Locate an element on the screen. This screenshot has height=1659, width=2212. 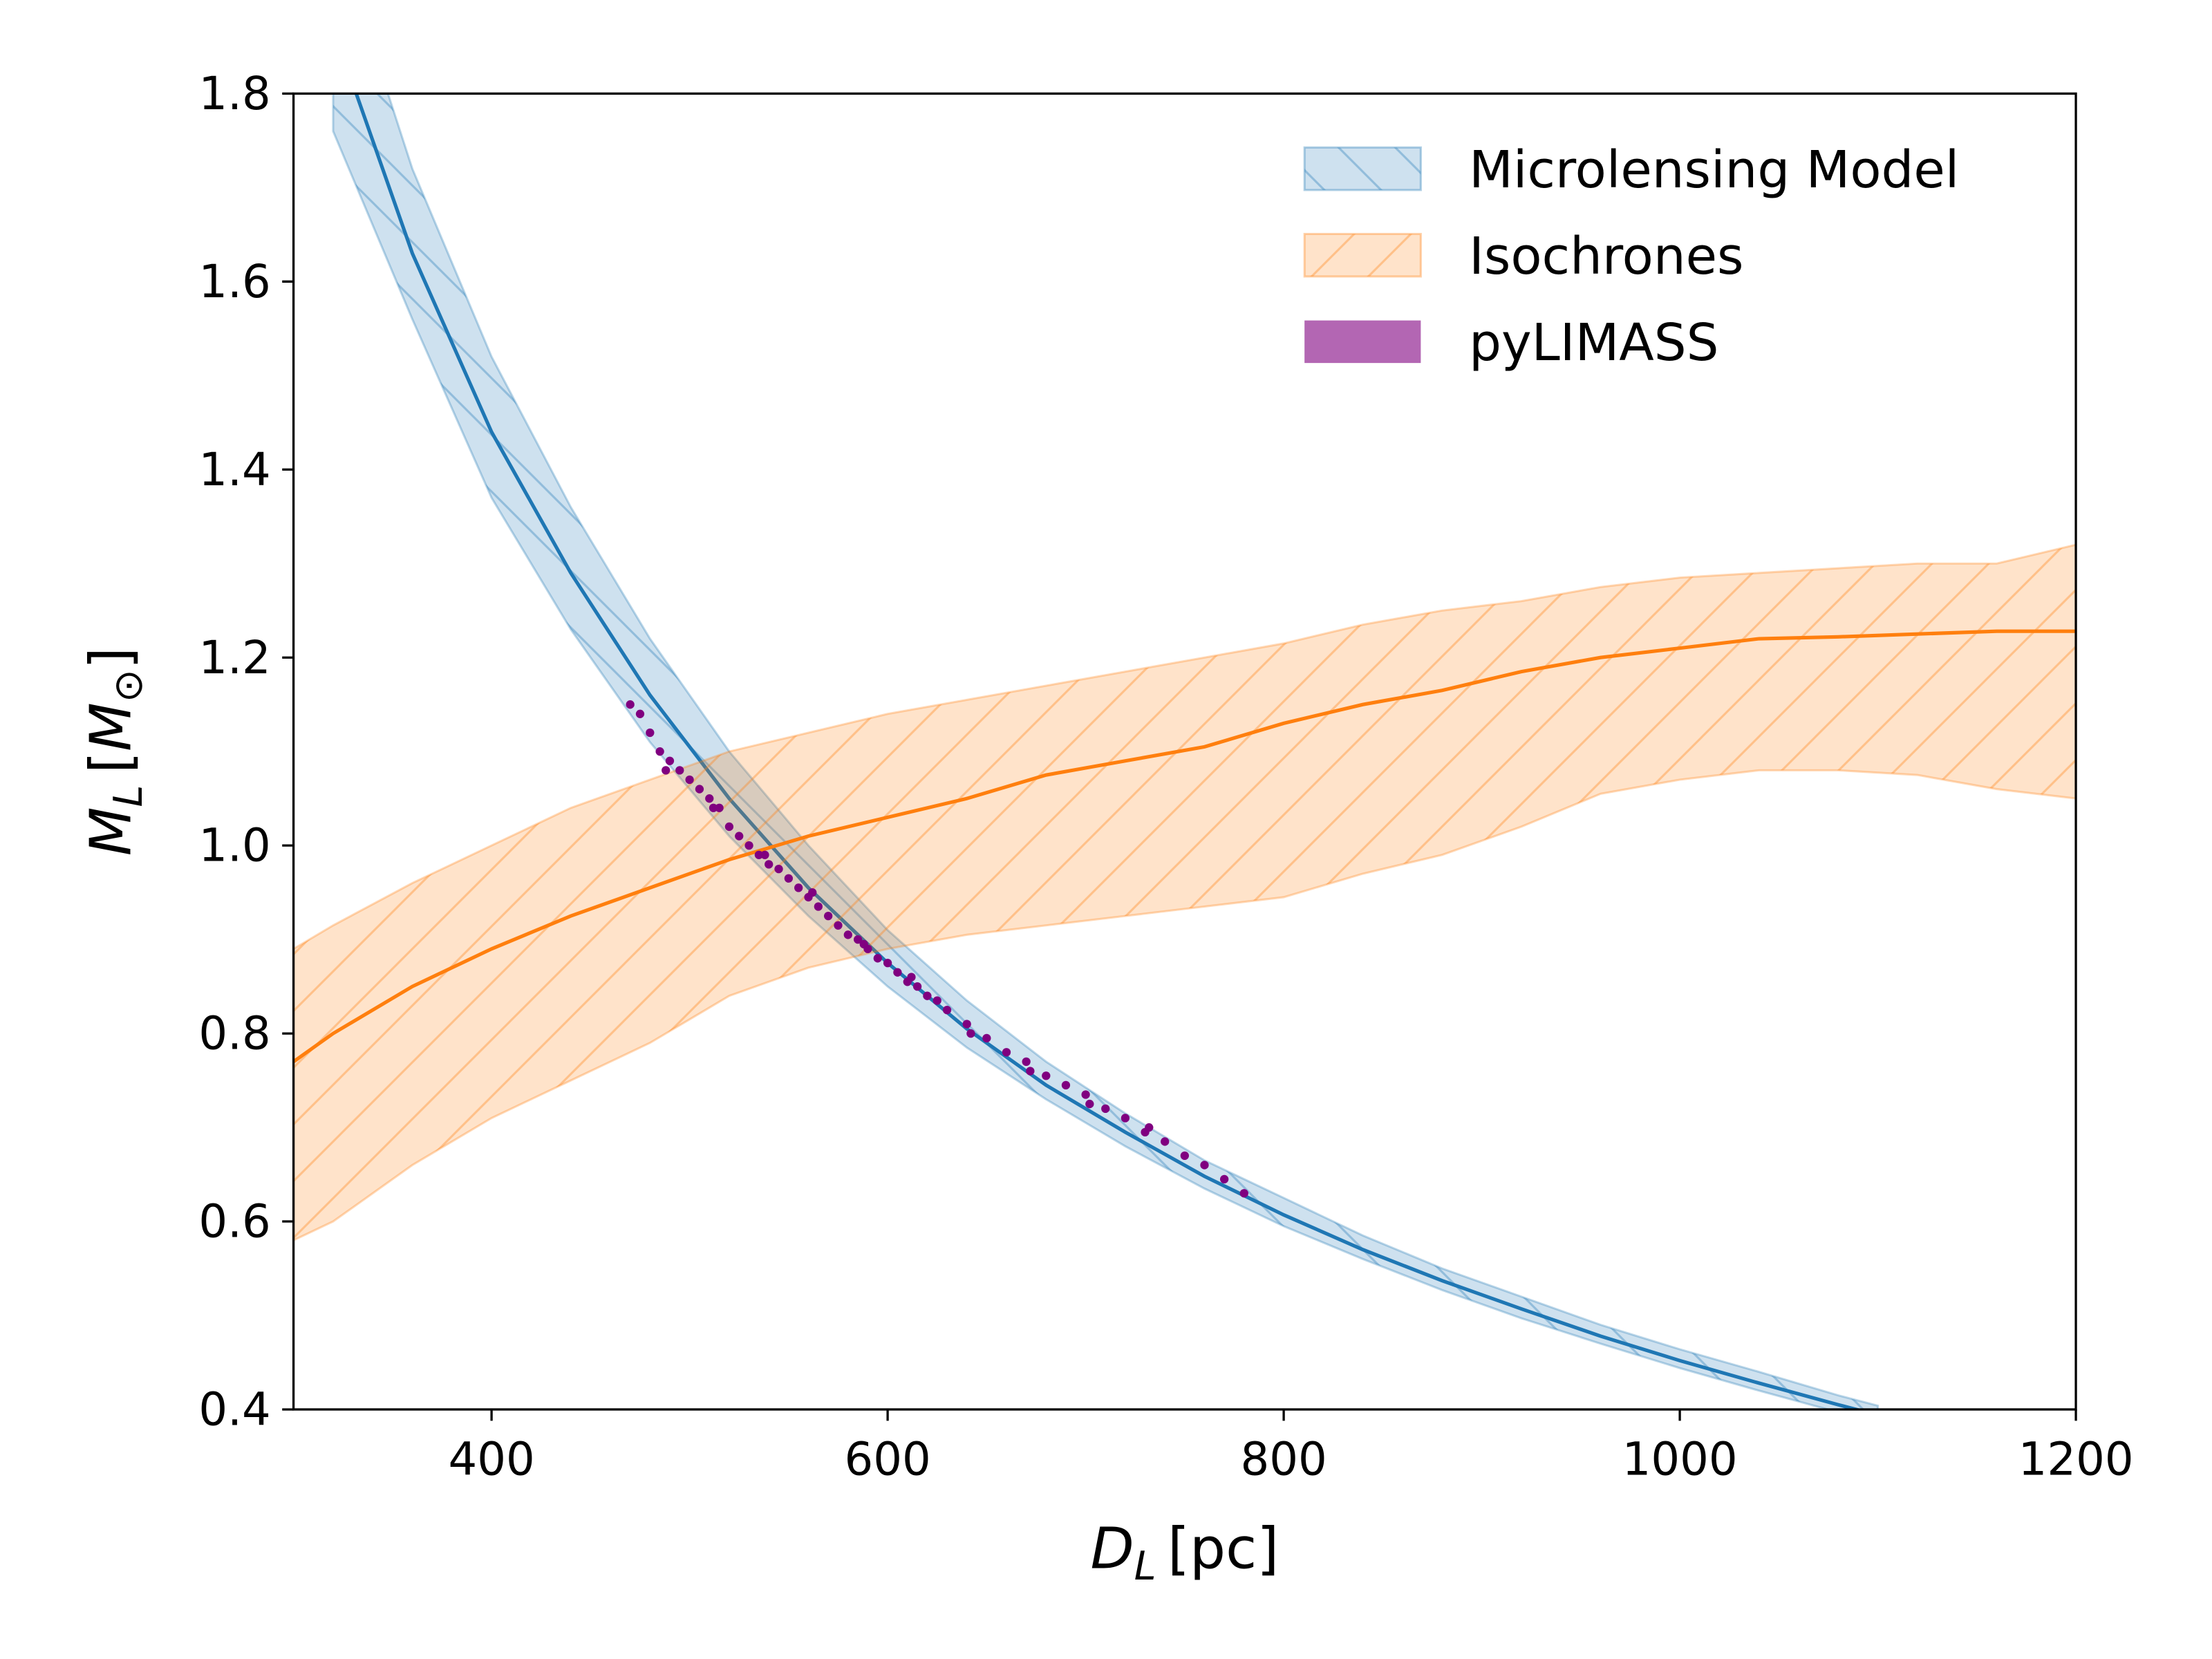
x-label-unit: [pc] is located at coordinates (1223, 1549).